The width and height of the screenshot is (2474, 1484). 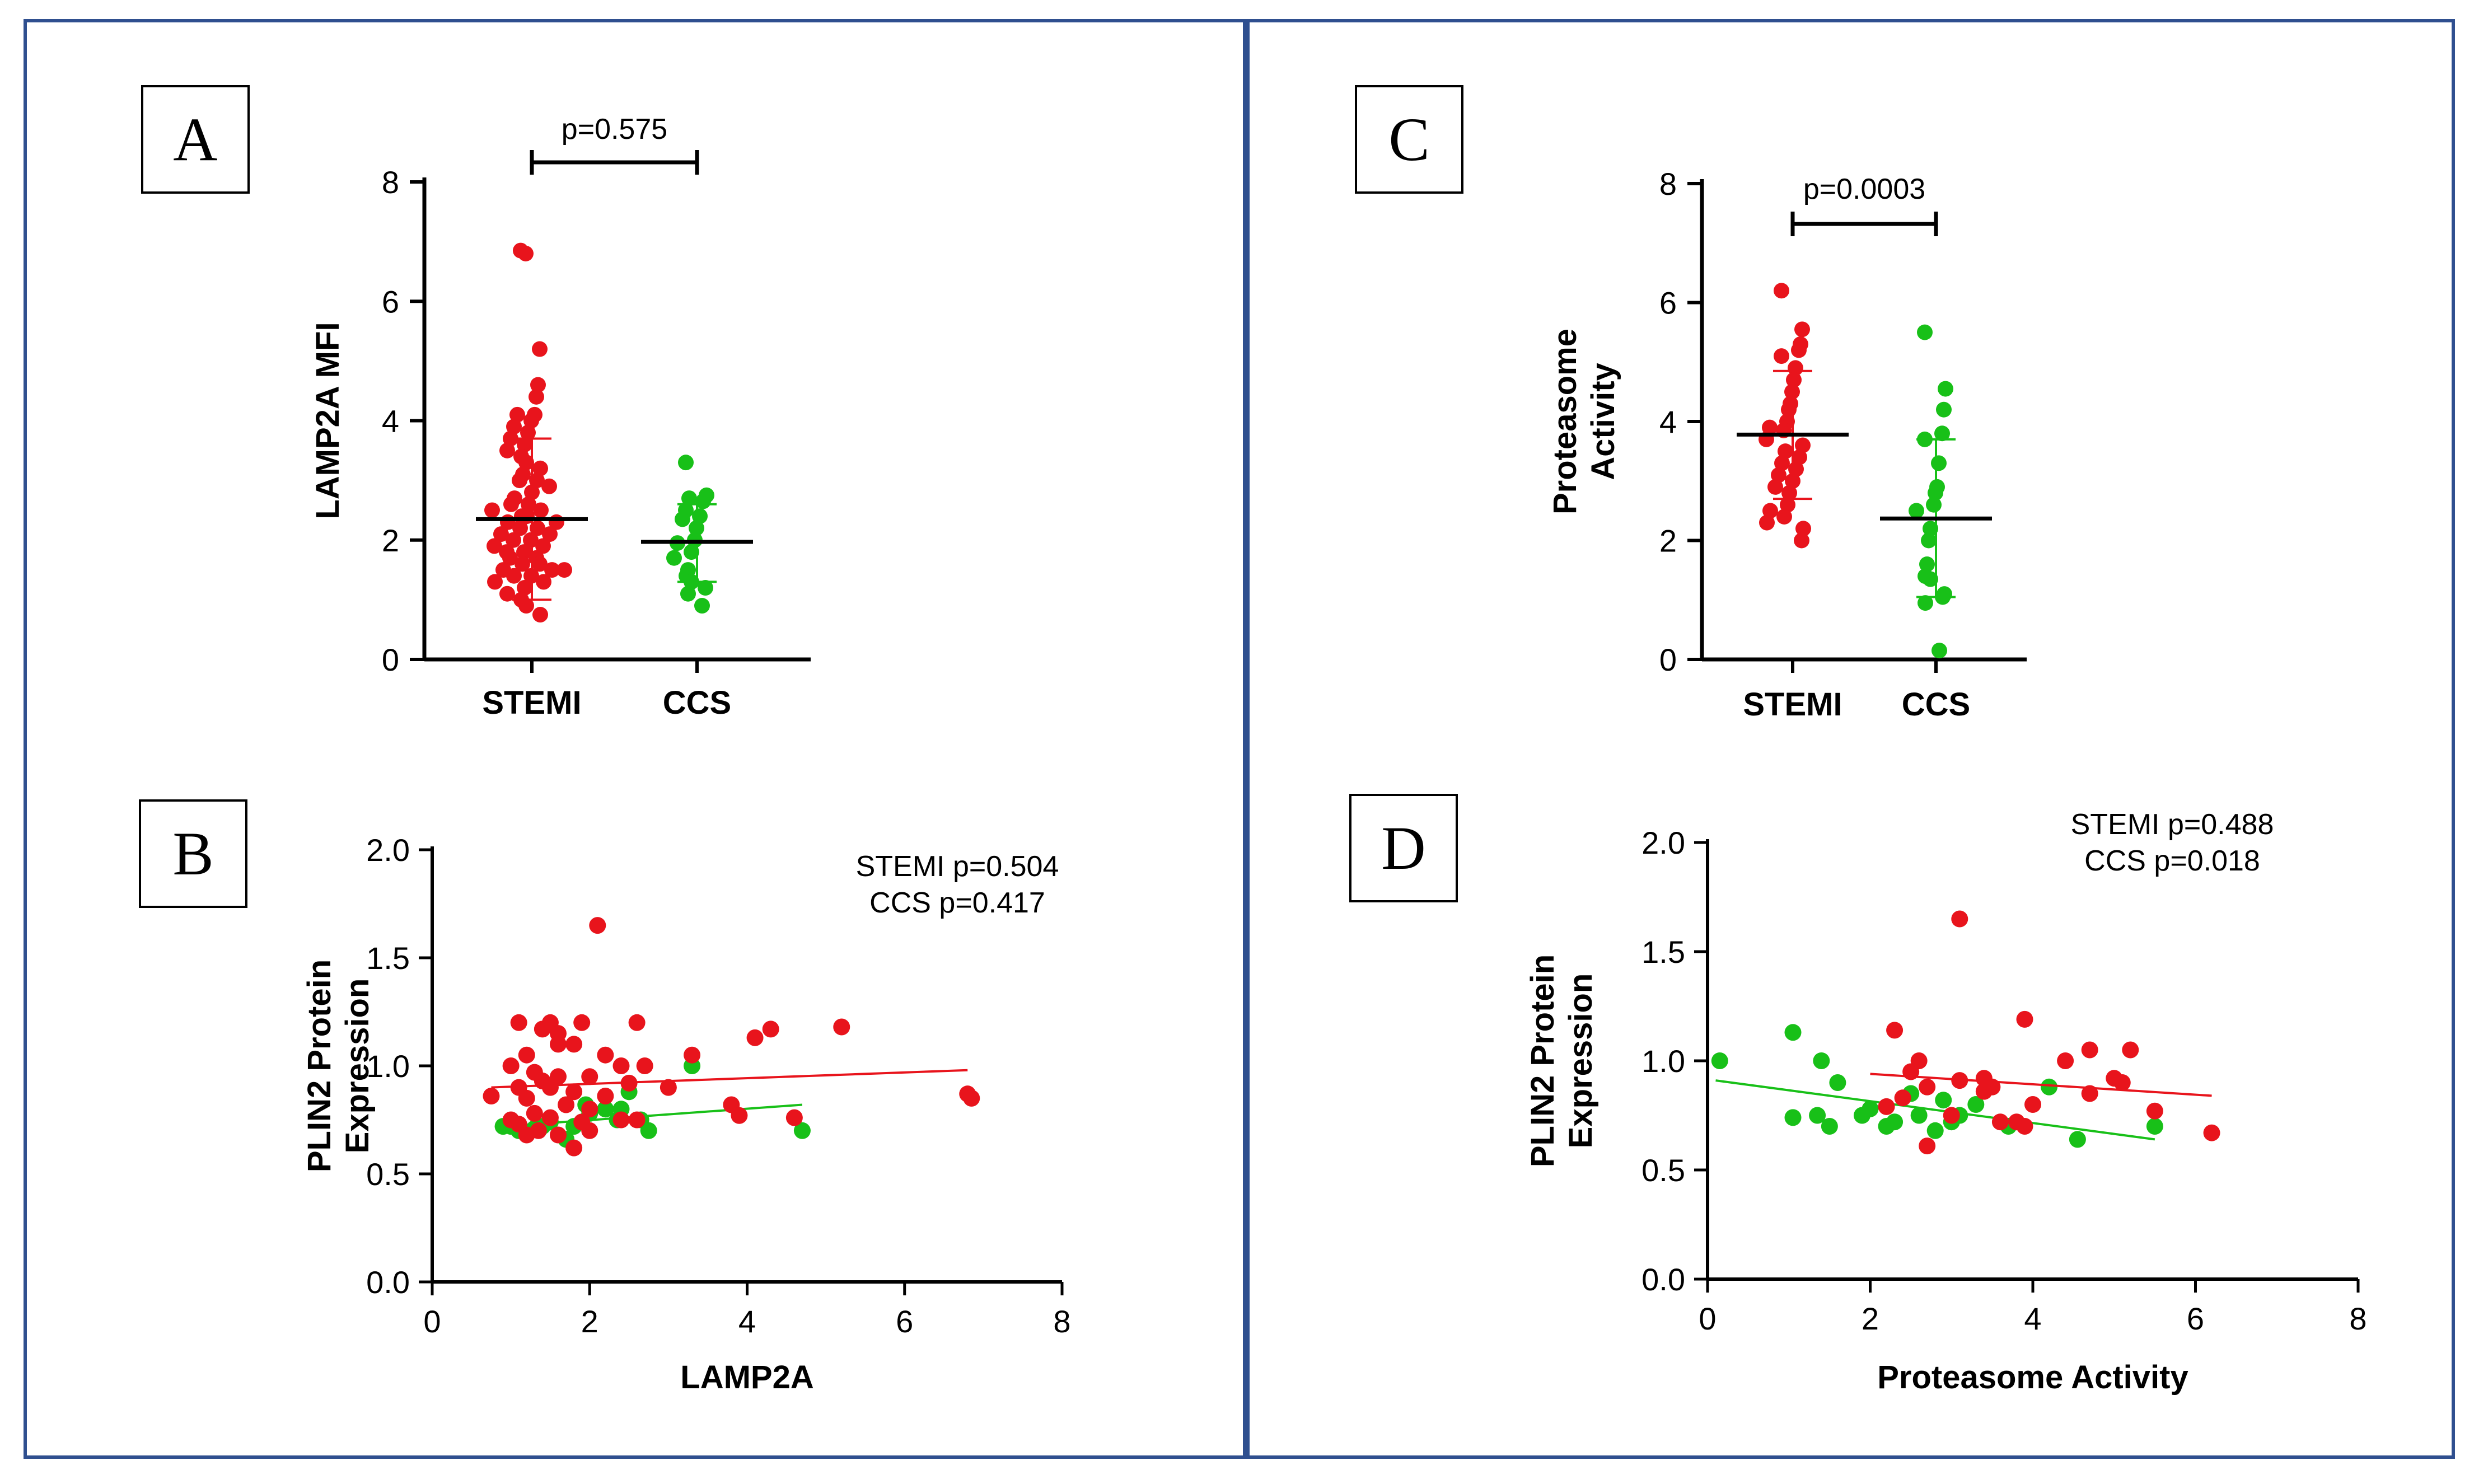 I want to click on y-tick-label: 1.5, so click(x=388, y=958).